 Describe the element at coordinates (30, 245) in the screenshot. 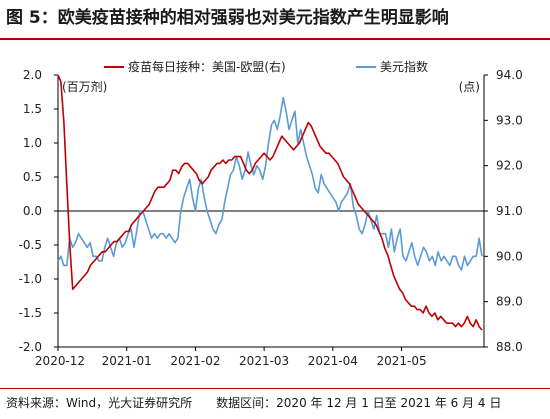

I see `left-tick-label: -0.5` at that location.